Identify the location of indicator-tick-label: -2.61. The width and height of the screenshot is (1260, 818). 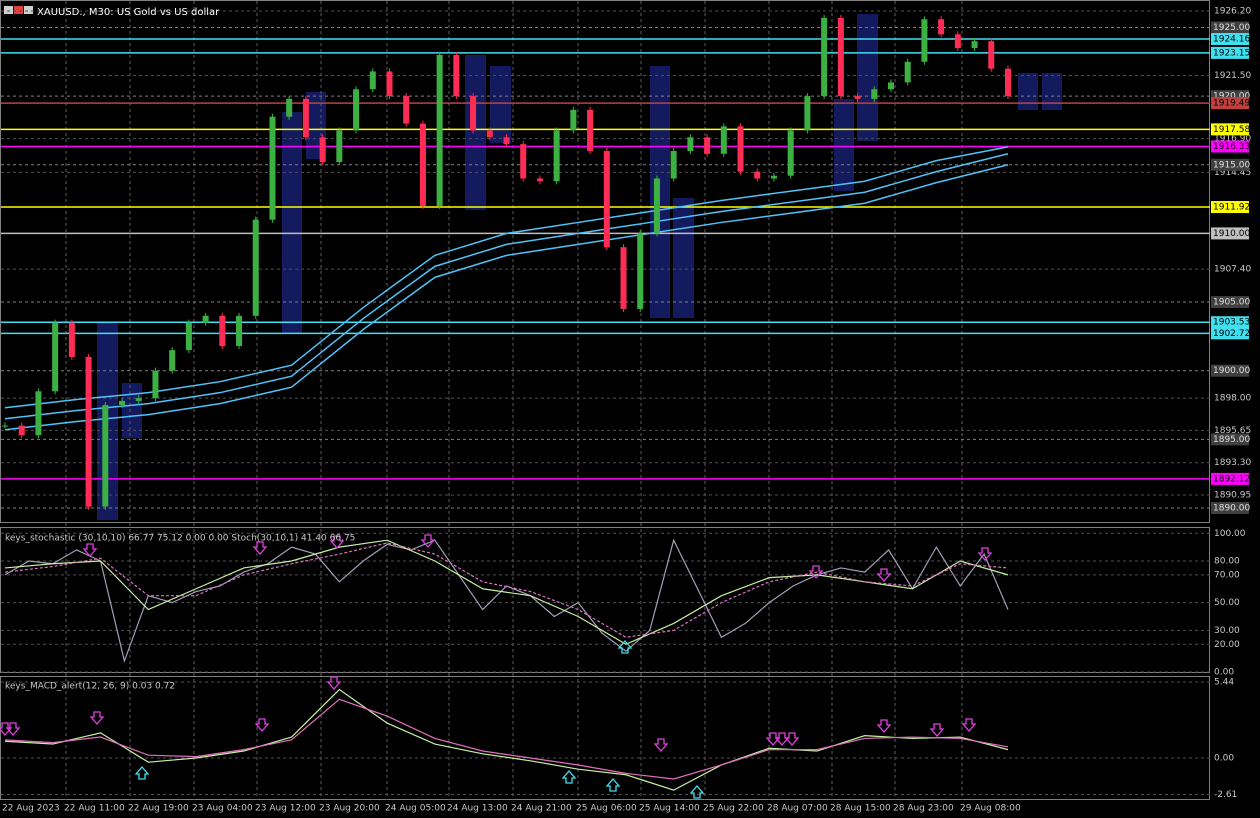
(1225, 795).